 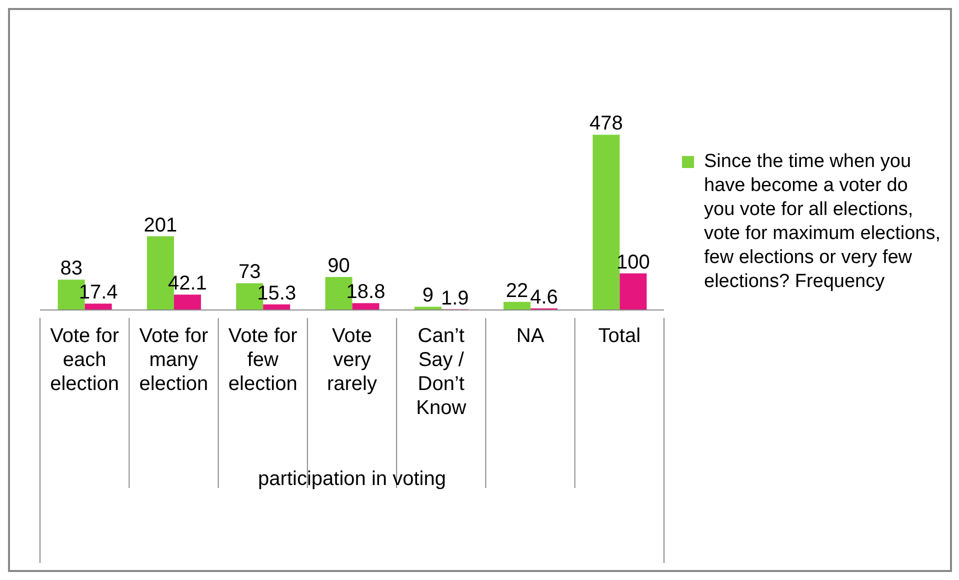 I want to click on x-tick-label: Vote for few election, so click(x=263, y=360).